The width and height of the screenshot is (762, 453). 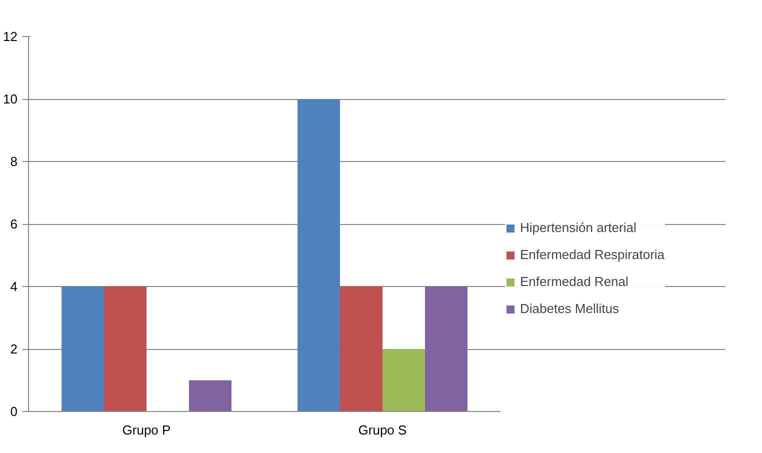 What do you see at coordinates (10, 99) in the screenshot?
I see `y-tick-label: 10` at bounding box center [10, 99].